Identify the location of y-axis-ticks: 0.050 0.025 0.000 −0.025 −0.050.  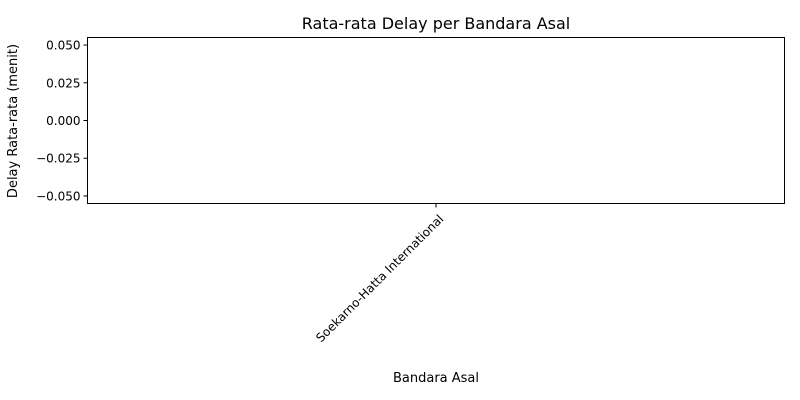
(62, 121).